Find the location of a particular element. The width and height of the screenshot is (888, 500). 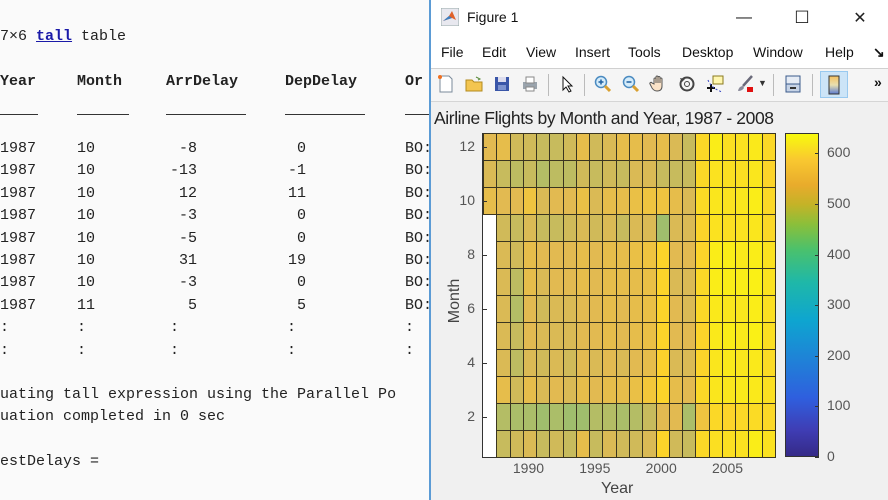

table-cell: : is located at coordinates (410, 328).